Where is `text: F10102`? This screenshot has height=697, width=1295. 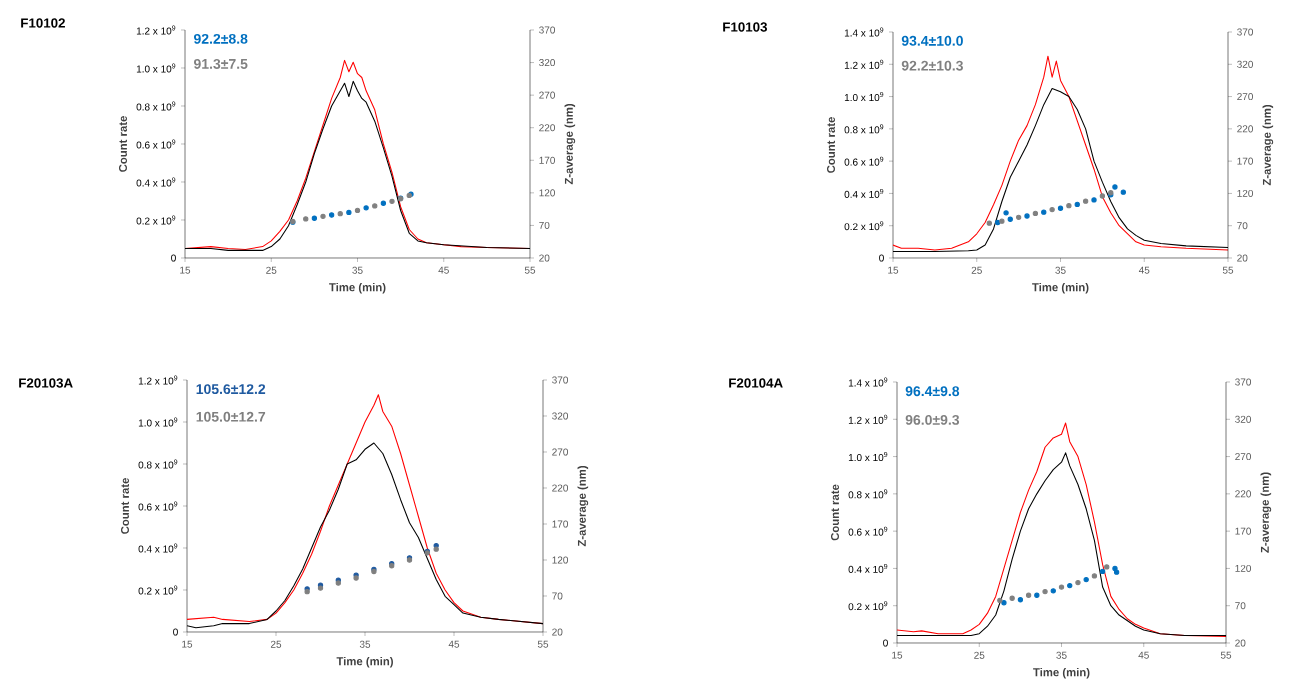
text: F10102 is located at coordinates (43, 23).